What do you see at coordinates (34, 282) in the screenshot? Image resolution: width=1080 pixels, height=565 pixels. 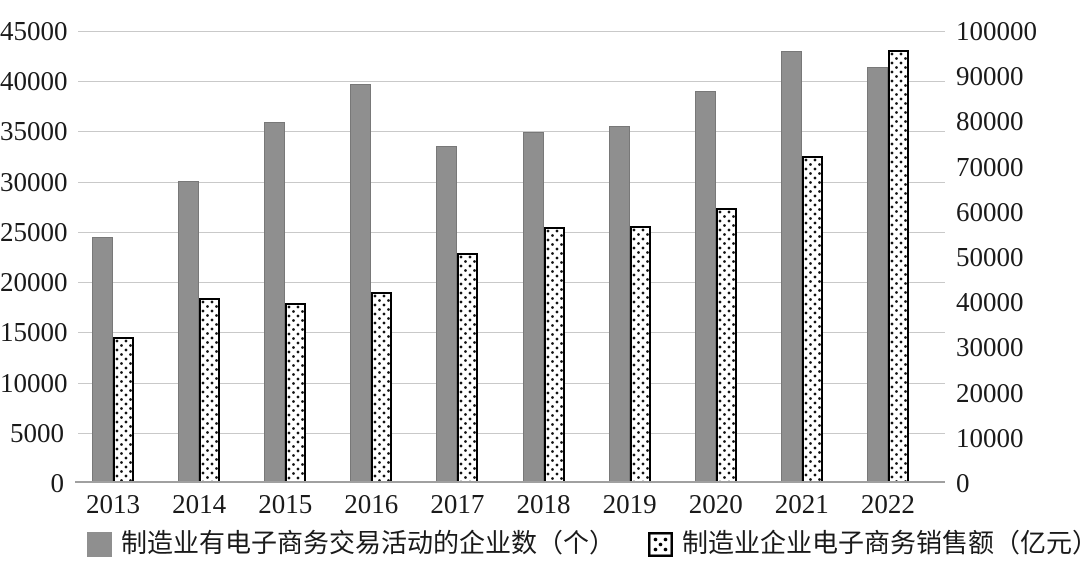 I see `left-axis-tick-label: 20000` at bounding box center [34, 282].